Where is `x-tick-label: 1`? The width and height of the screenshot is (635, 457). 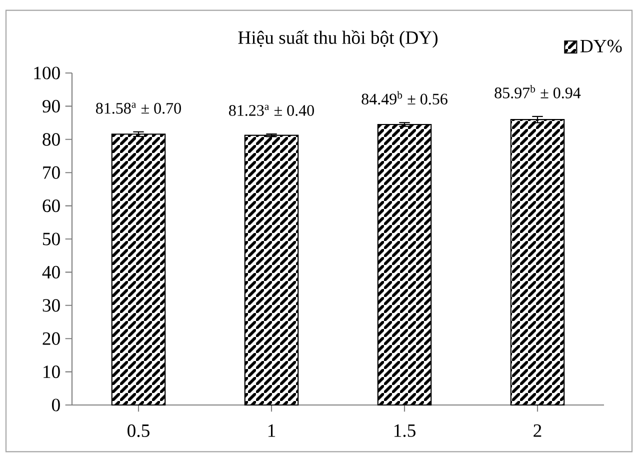 x-tick-label: 1 is located at coordinates (272, 430).